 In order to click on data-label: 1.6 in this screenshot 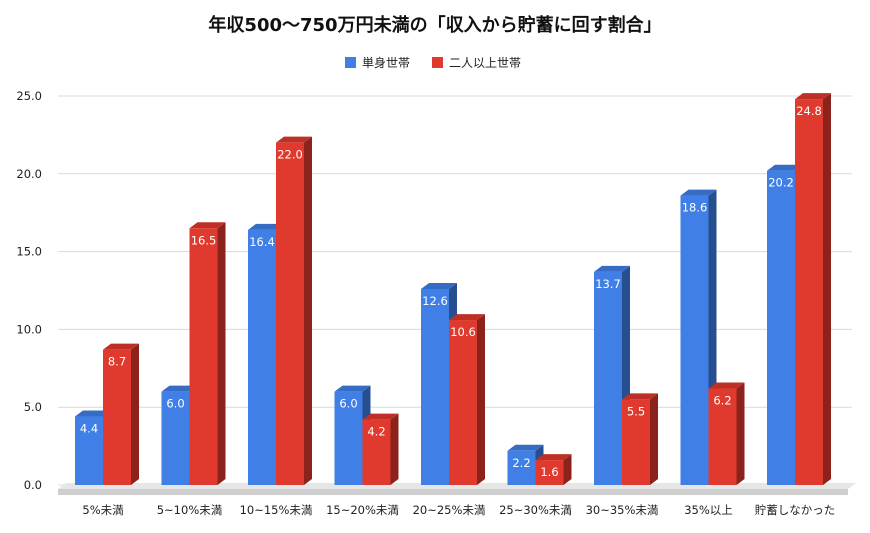, I will do `click(549, 472)`.